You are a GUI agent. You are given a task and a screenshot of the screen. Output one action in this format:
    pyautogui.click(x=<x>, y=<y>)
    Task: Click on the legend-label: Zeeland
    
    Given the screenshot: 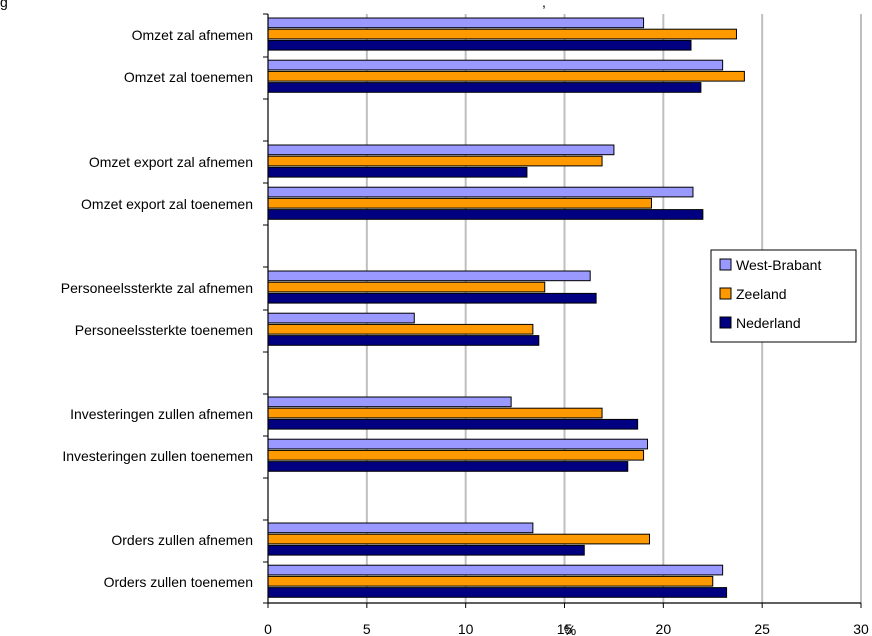 What is the action you would take?
    pyautogui.click(x=761, y=294)
    